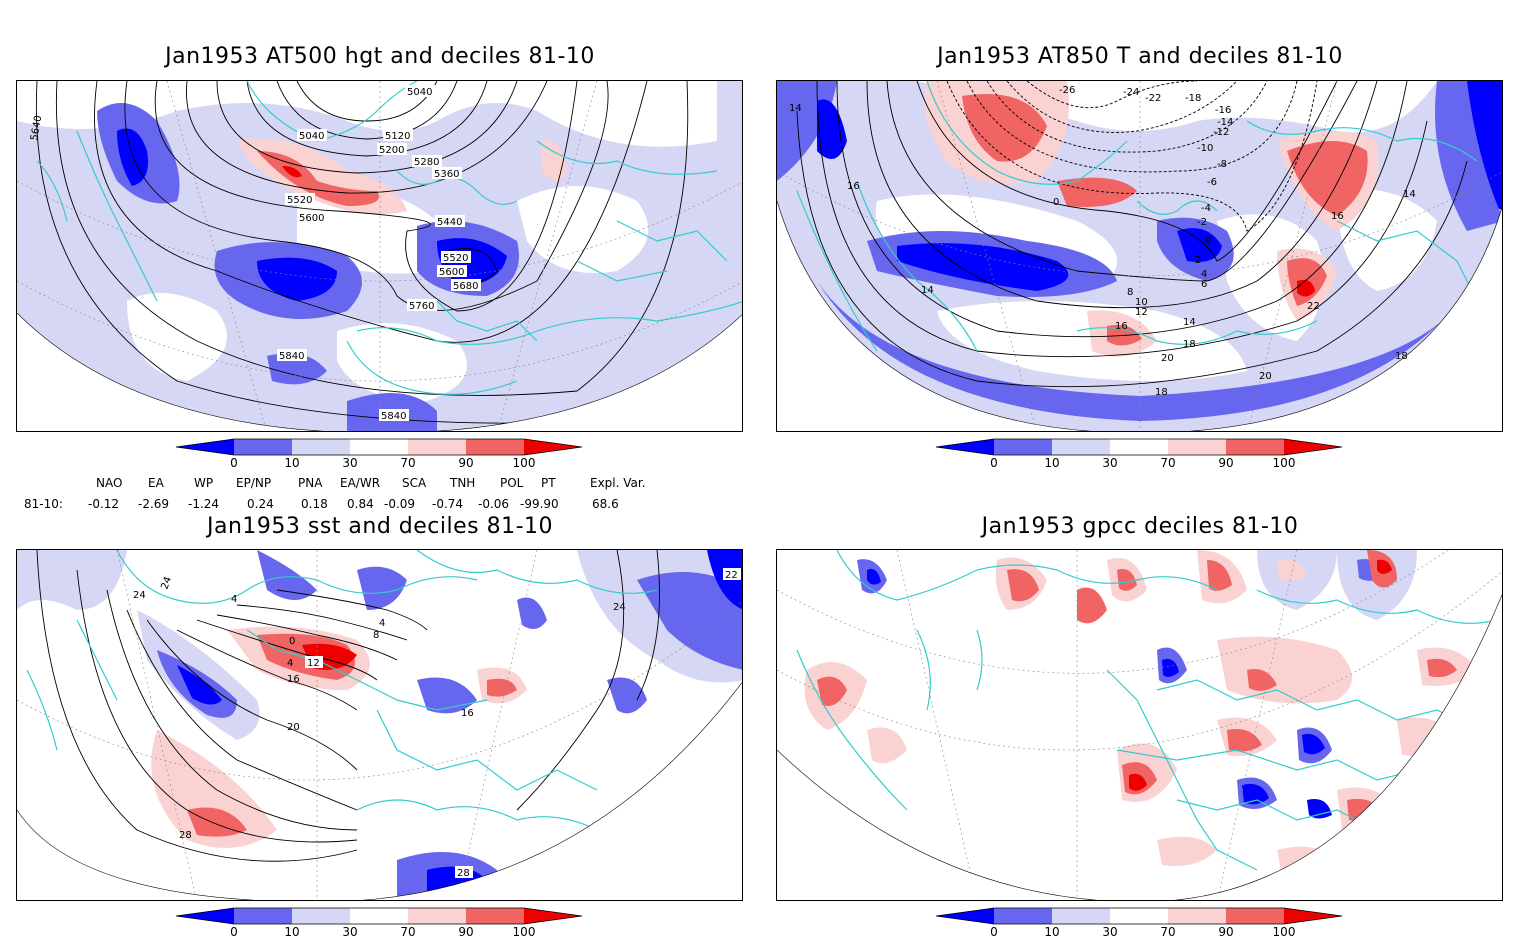  Describe the element at coordinates (380, 526) in the screenshot. I see `title-sst: Jan1953 sst and deciles 81-10` at that location.